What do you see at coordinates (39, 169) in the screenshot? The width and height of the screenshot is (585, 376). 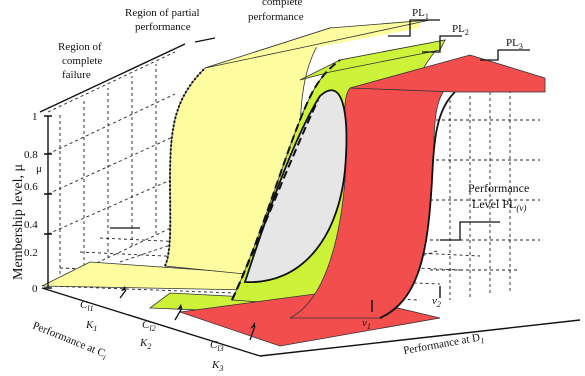 I see `mu-symbol: μ` at bounding box center [39, 169].